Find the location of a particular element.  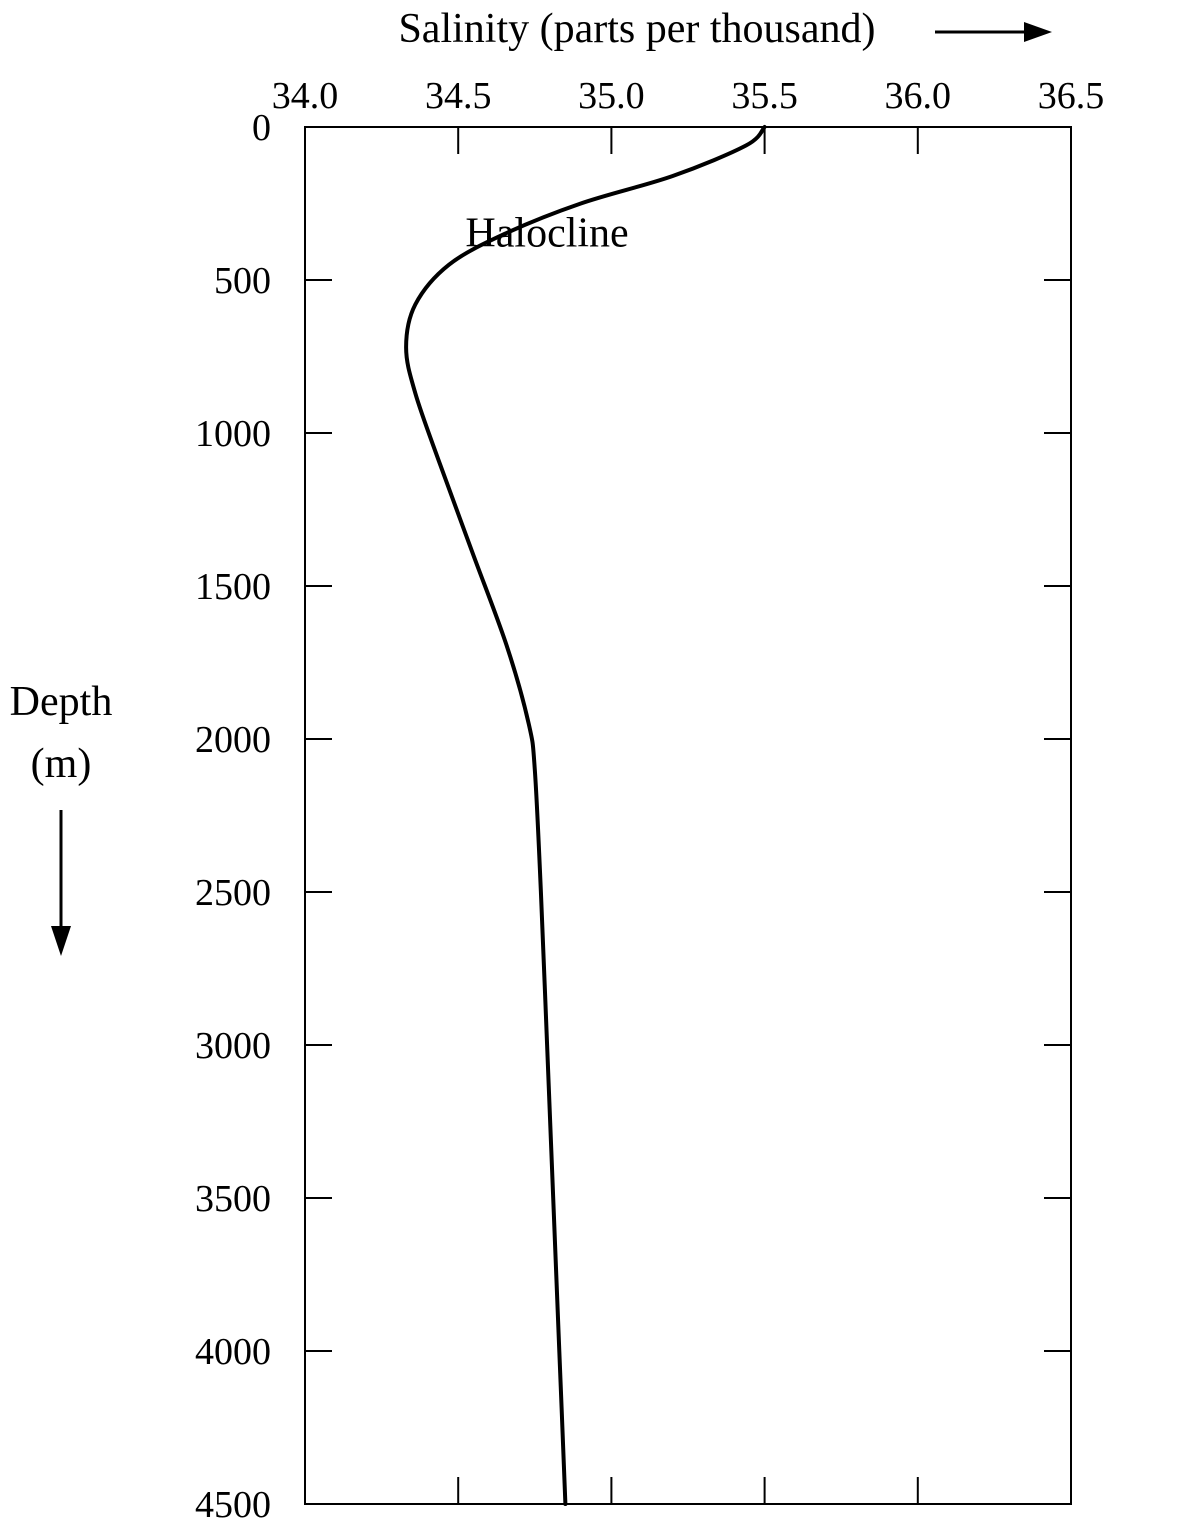

x-tick-label: 36.5 is located at coordinates (1071, 96).